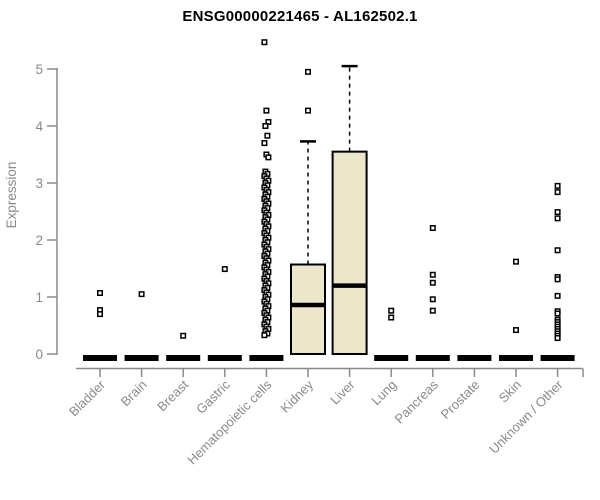  Describe the element at coordinates (172, 395) in the screenshot. I see `x-tick-label: Breast` at that location.